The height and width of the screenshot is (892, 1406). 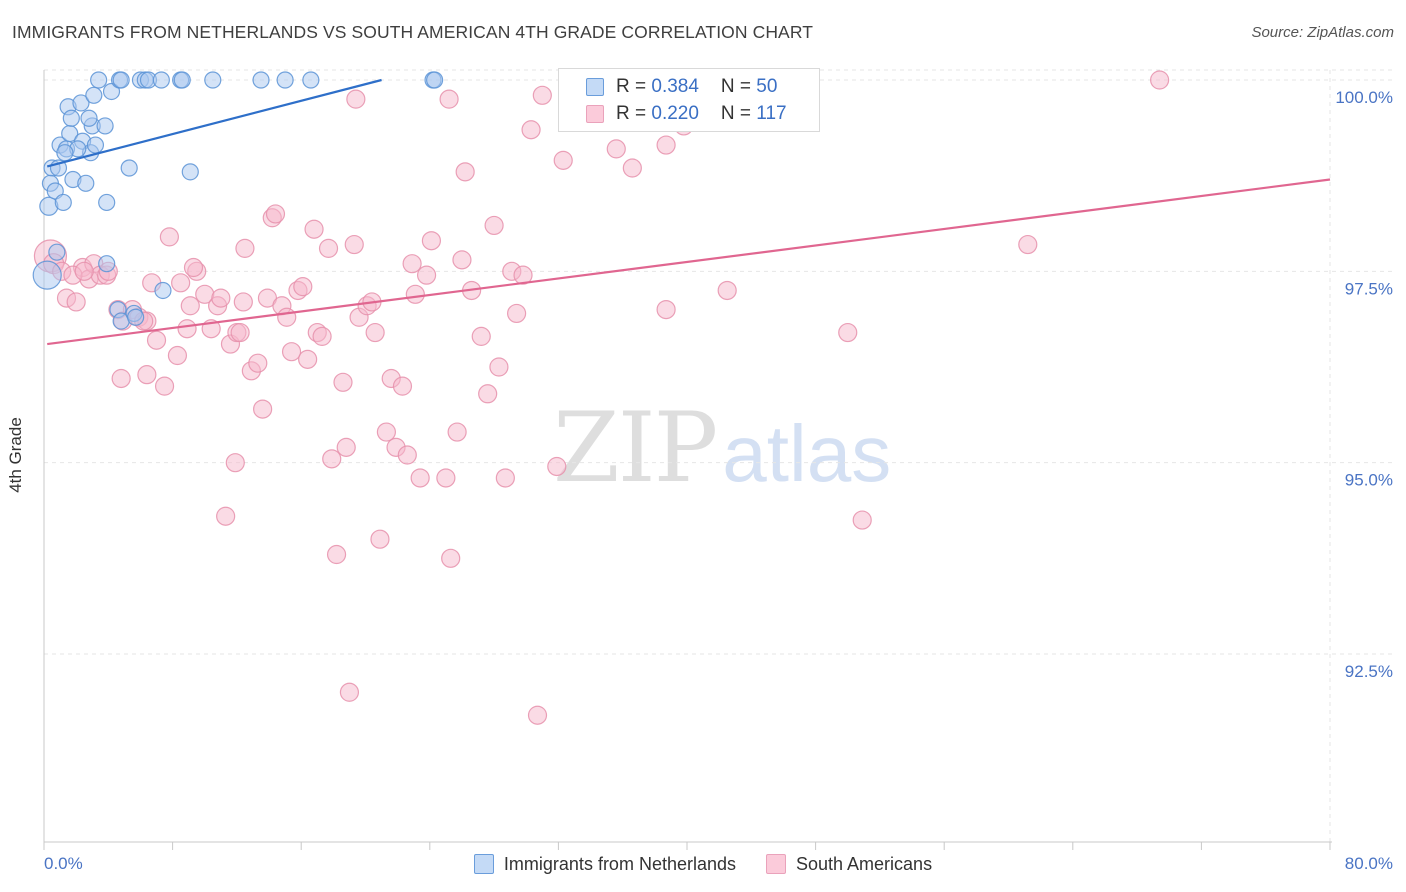 What do you see at coordinates (619, 863) in the screenshot?
I see `legend-label-netherlands: Immigrants from Netherlands` at bounding box center [619, 863].